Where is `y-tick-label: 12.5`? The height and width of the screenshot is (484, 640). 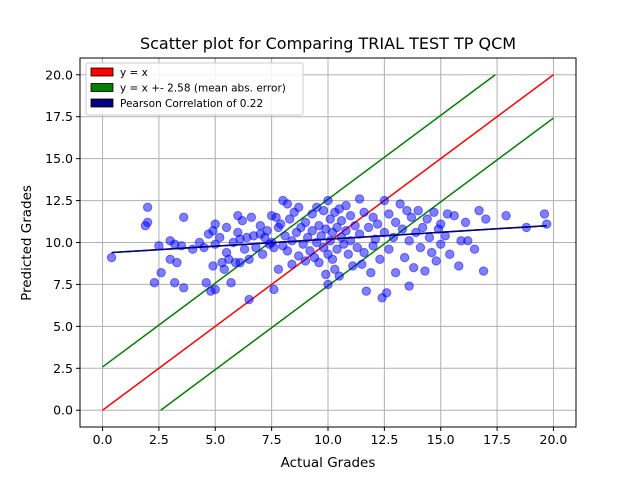 y-tick-label: 12.5 is located at coordinates (59, 200).